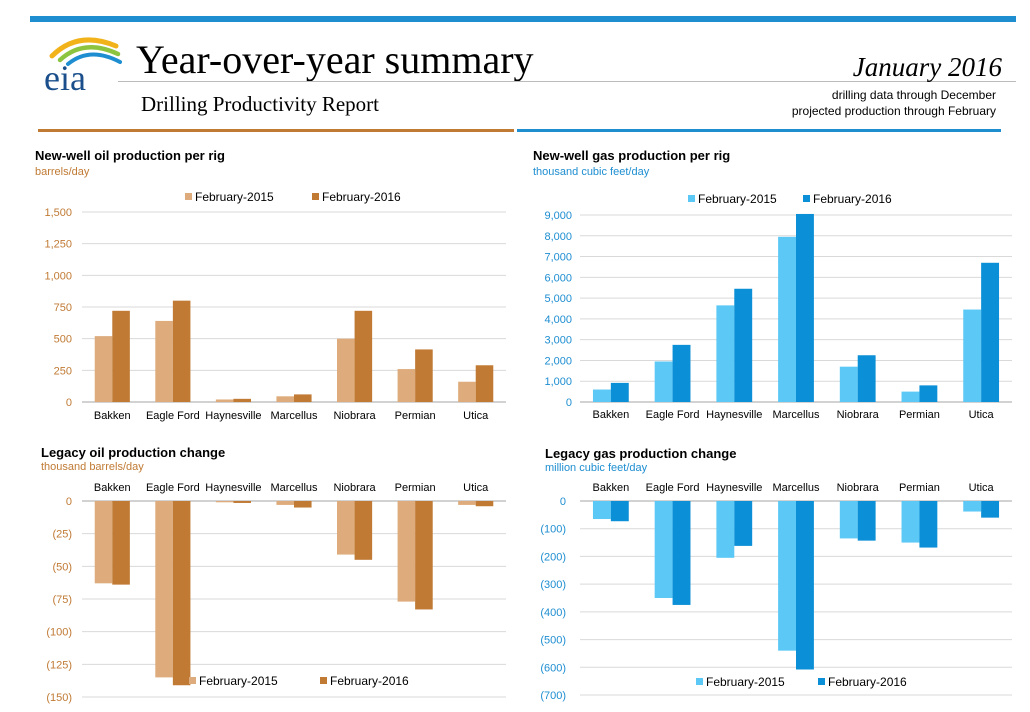  I want to click on gas-legacy-ytick-label: (200), so click(553, 557).